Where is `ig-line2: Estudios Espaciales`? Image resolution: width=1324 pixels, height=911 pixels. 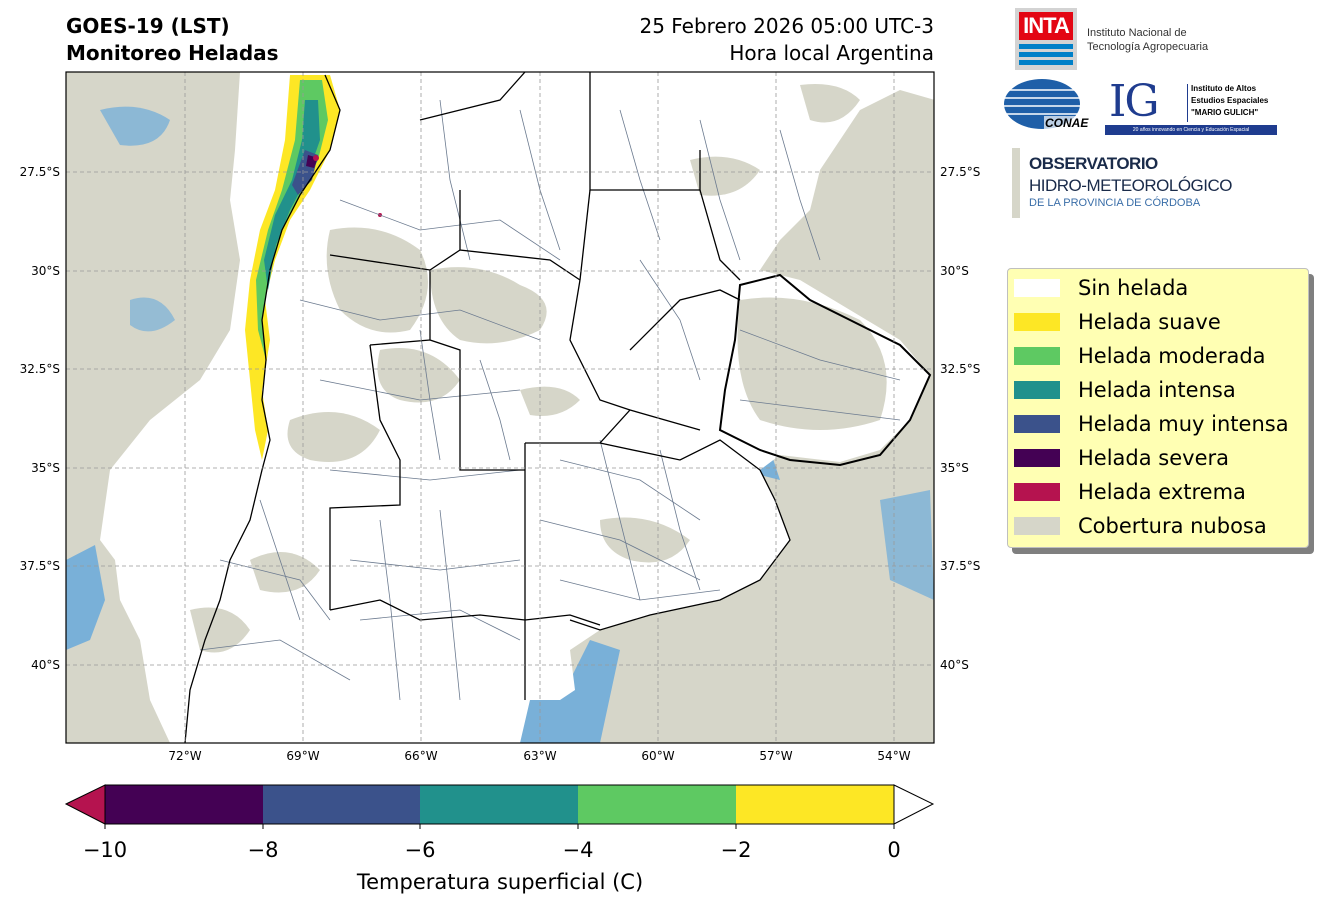
ig-line2: Estudios Espaciales is located at coordinates (1230, 100).